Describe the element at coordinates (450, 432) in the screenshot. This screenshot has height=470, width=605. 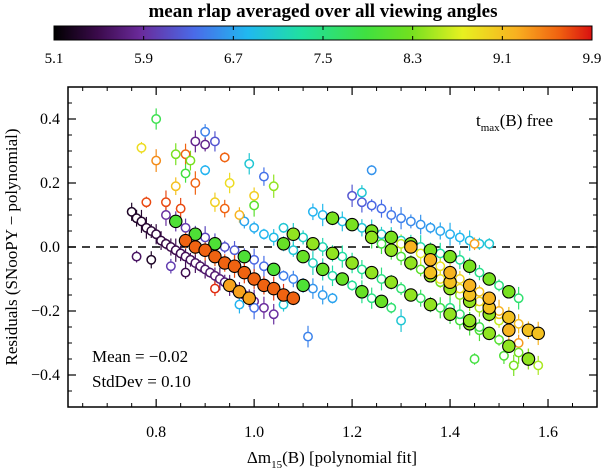
I see `x-tick-label: 1.4` at that location.